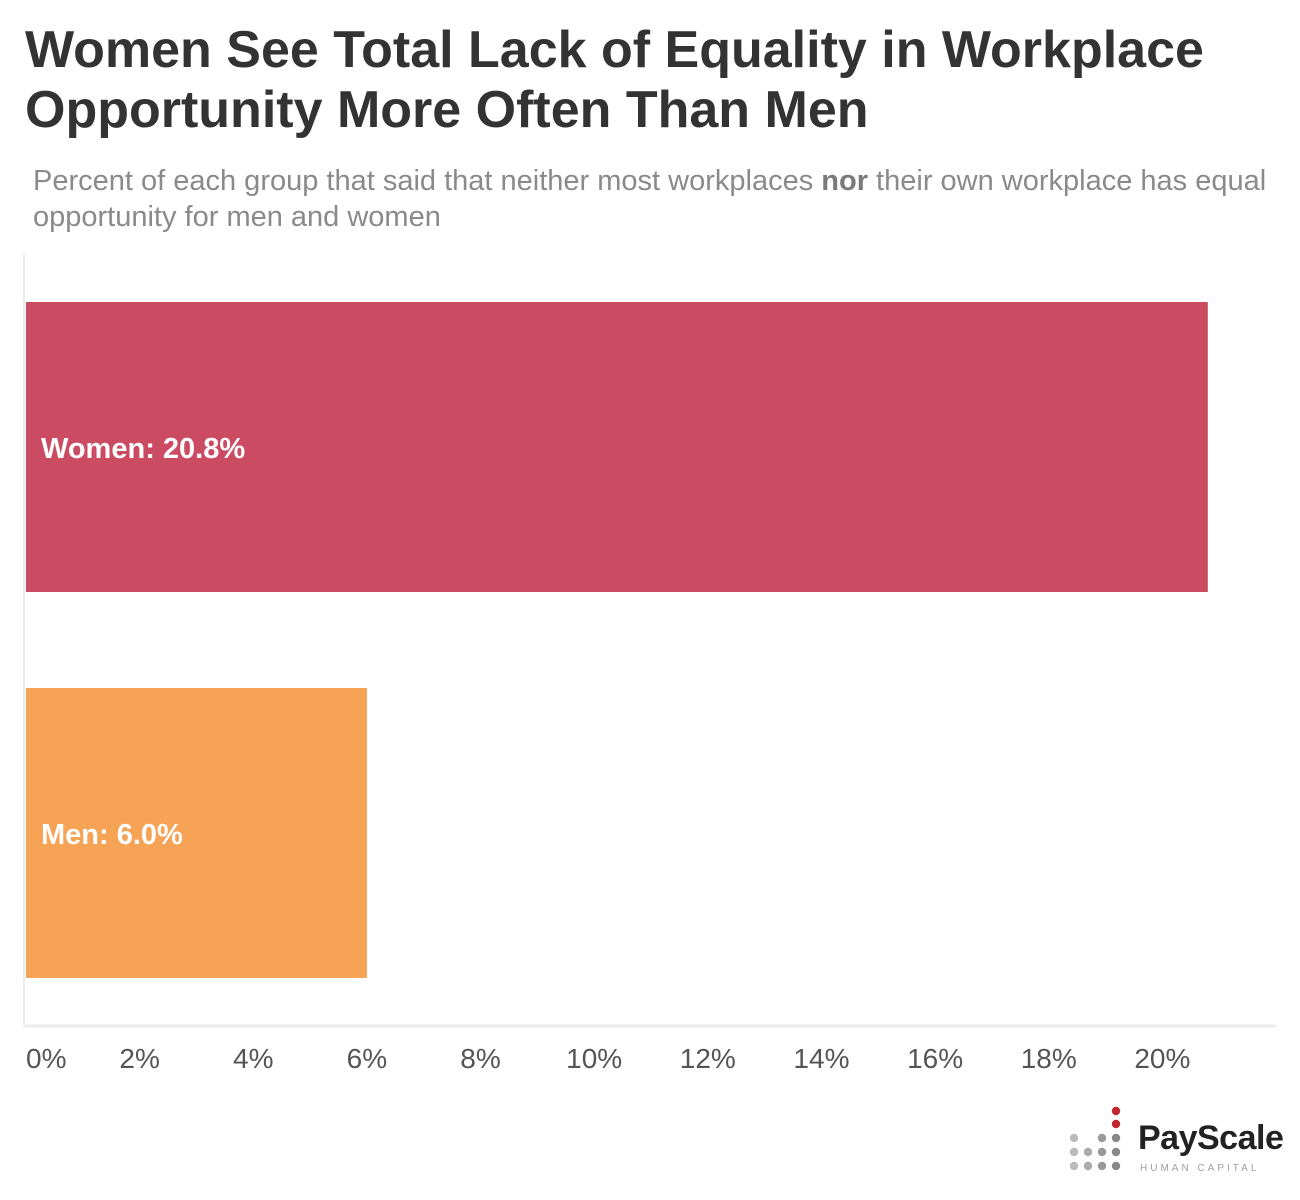 The height and width of the screenshot is (1200, 1300). I want to click on x-tick-label: 2%, so click(139, 1058).